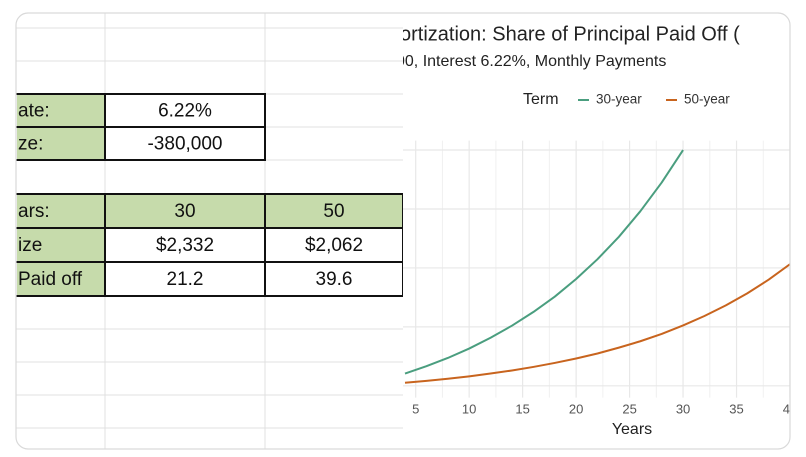  Describe the element at coordinates (50, 279) in the screenshot. I see `row-label: Paid off` at that location.